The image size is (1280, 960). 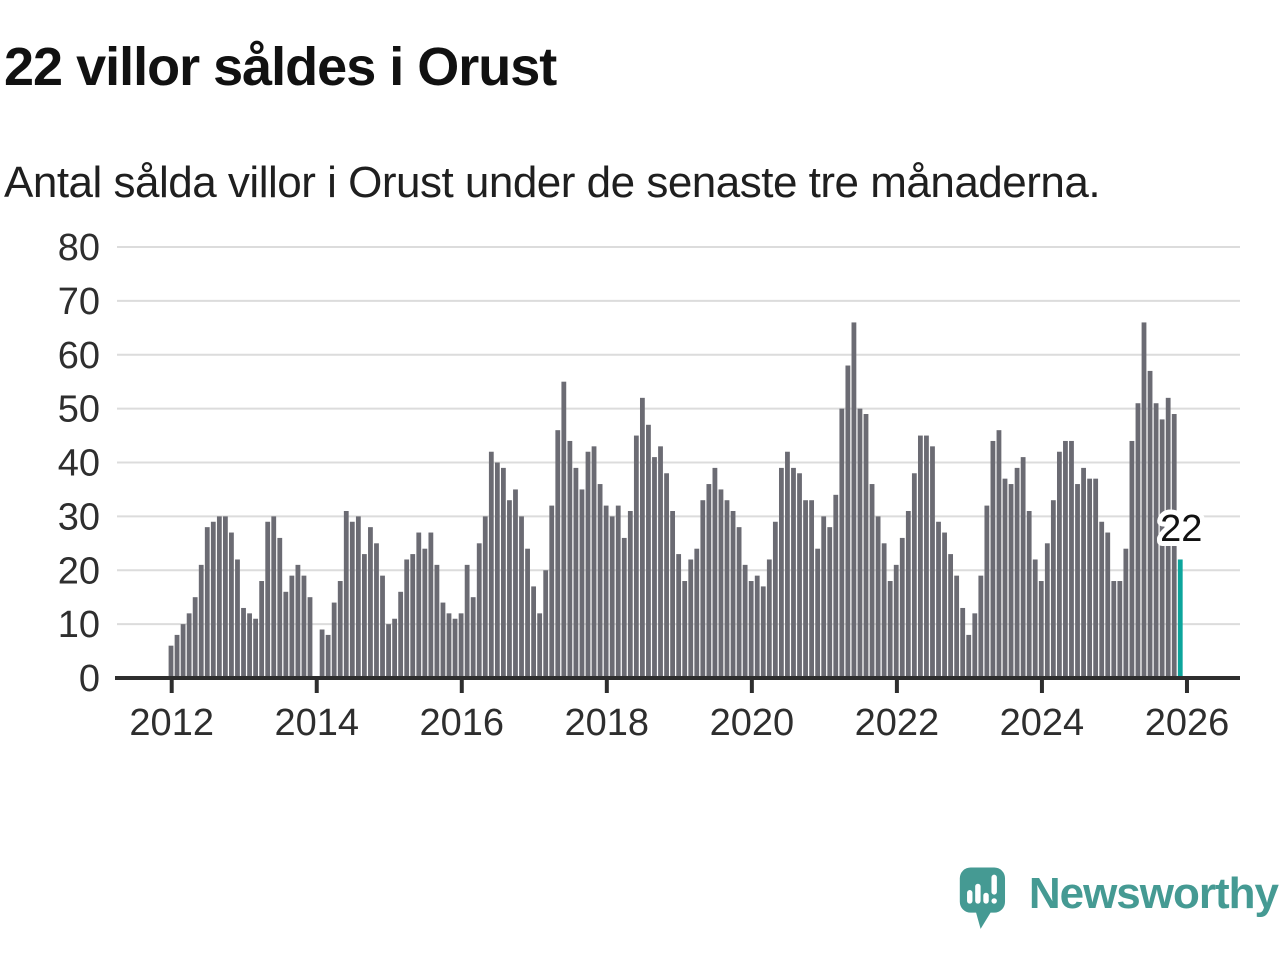 I want to click on logo-exclamation-stem, so click(x=994, y=884).